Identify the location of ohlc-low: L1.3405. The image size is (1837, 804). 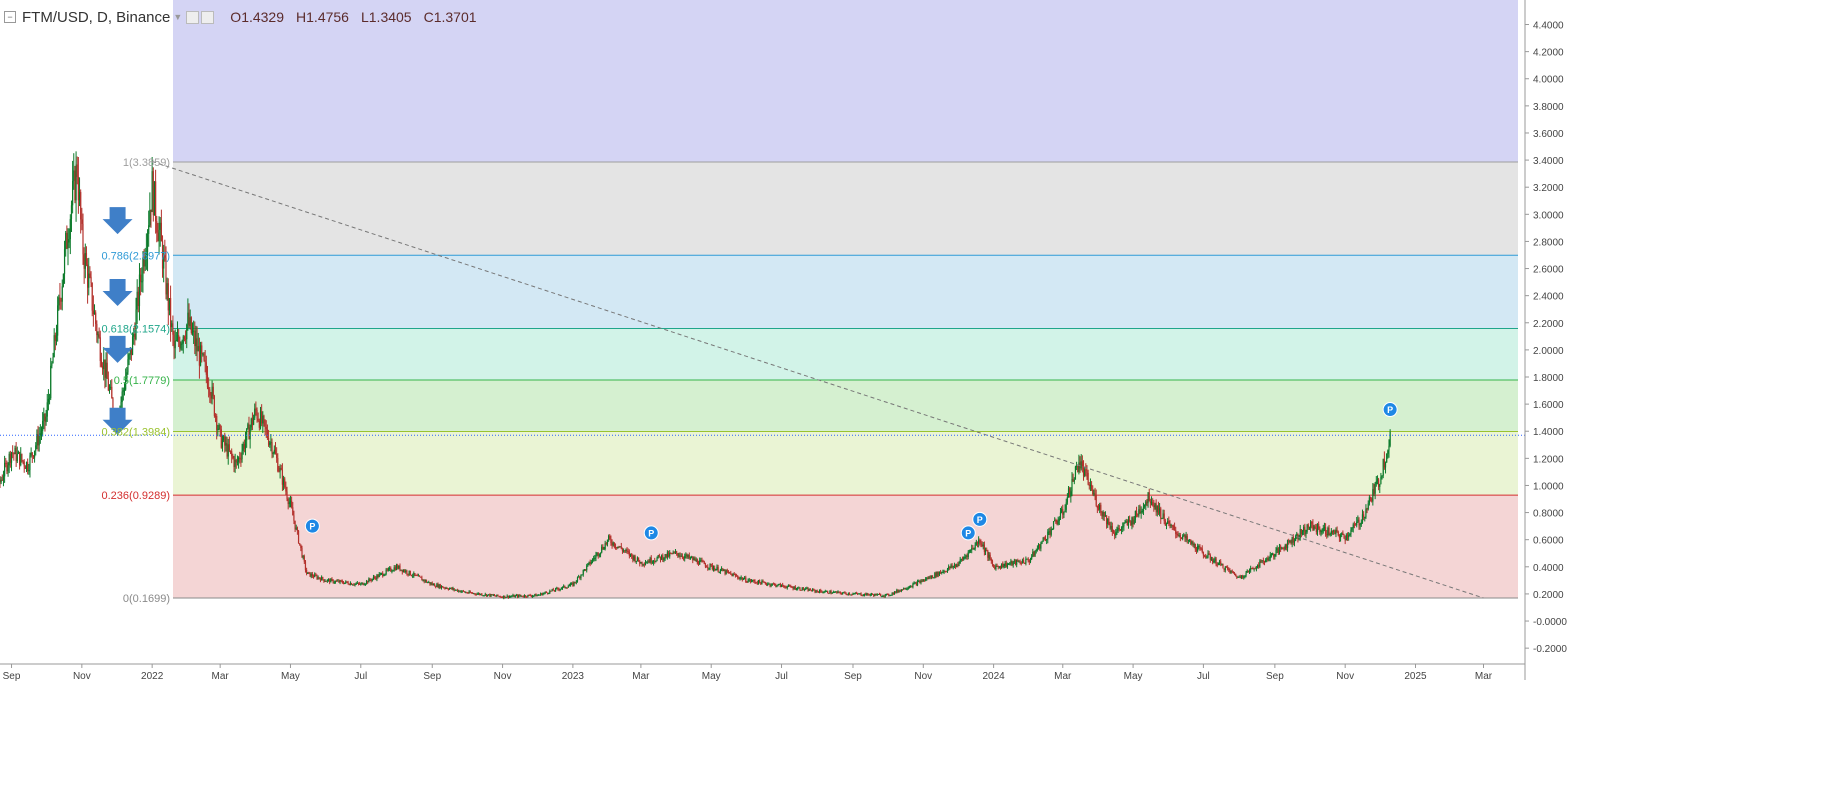
(386, 17).